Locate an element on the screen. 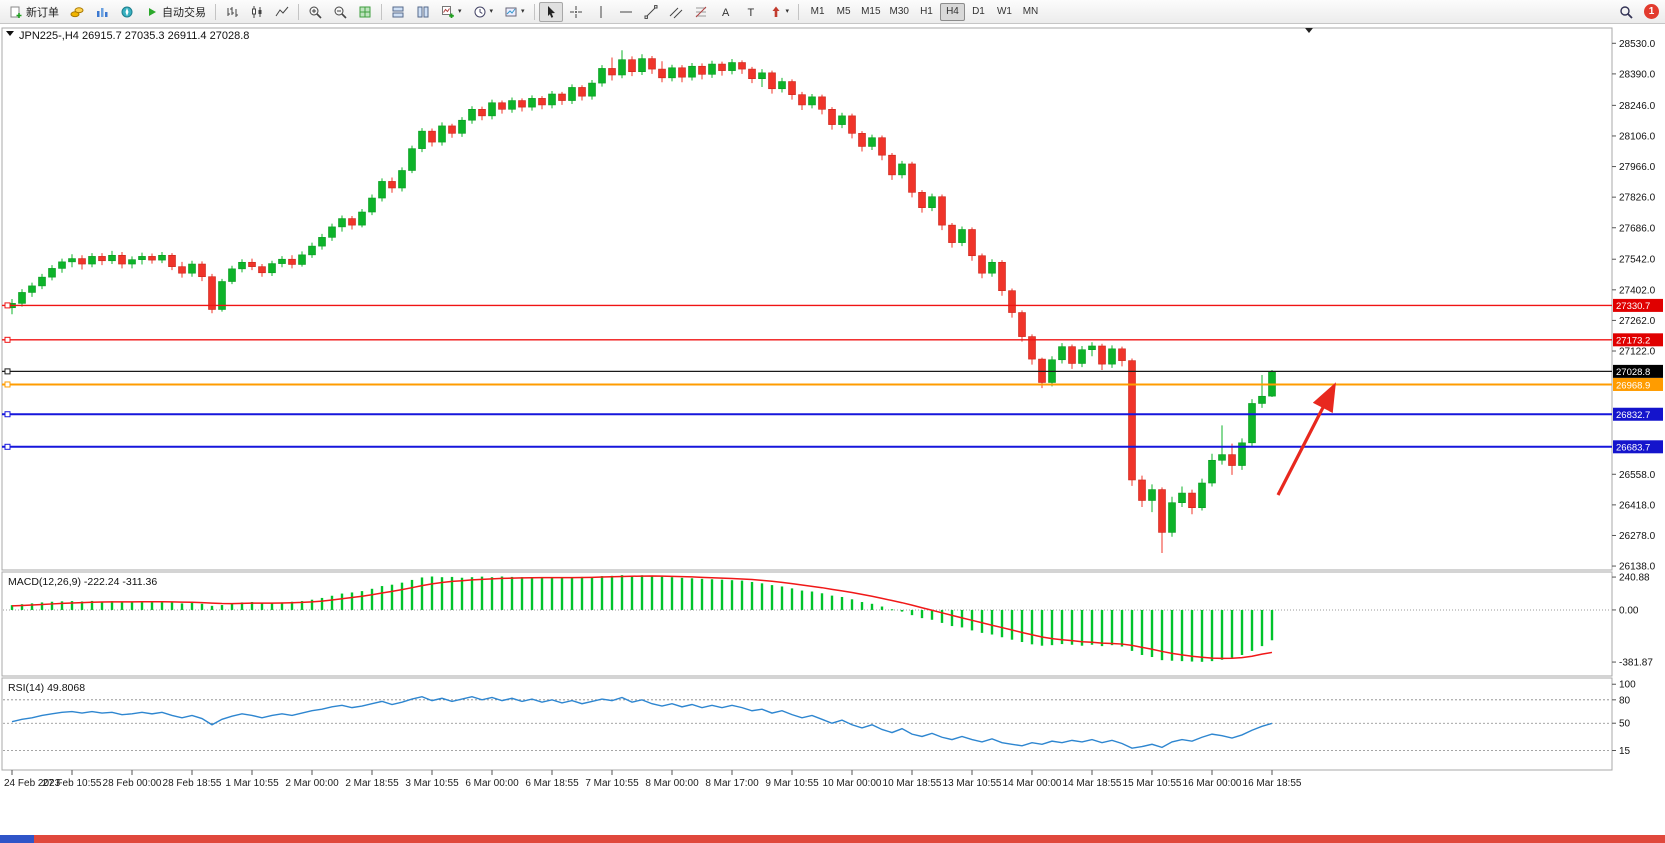 The height and width of the screenshot is (843, 1665). toolbar-right-group: 1 is located at coordinates (1637, 12).